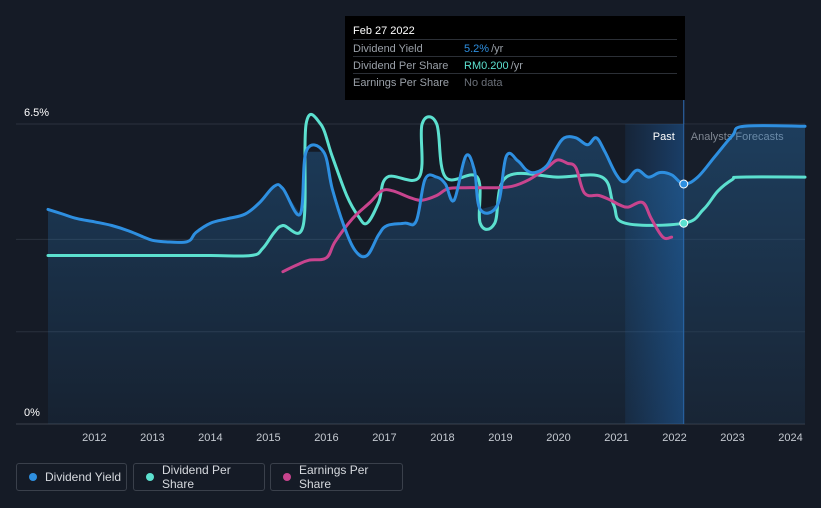  I want to click on y-tick-label: 0%, so click(32, 413).